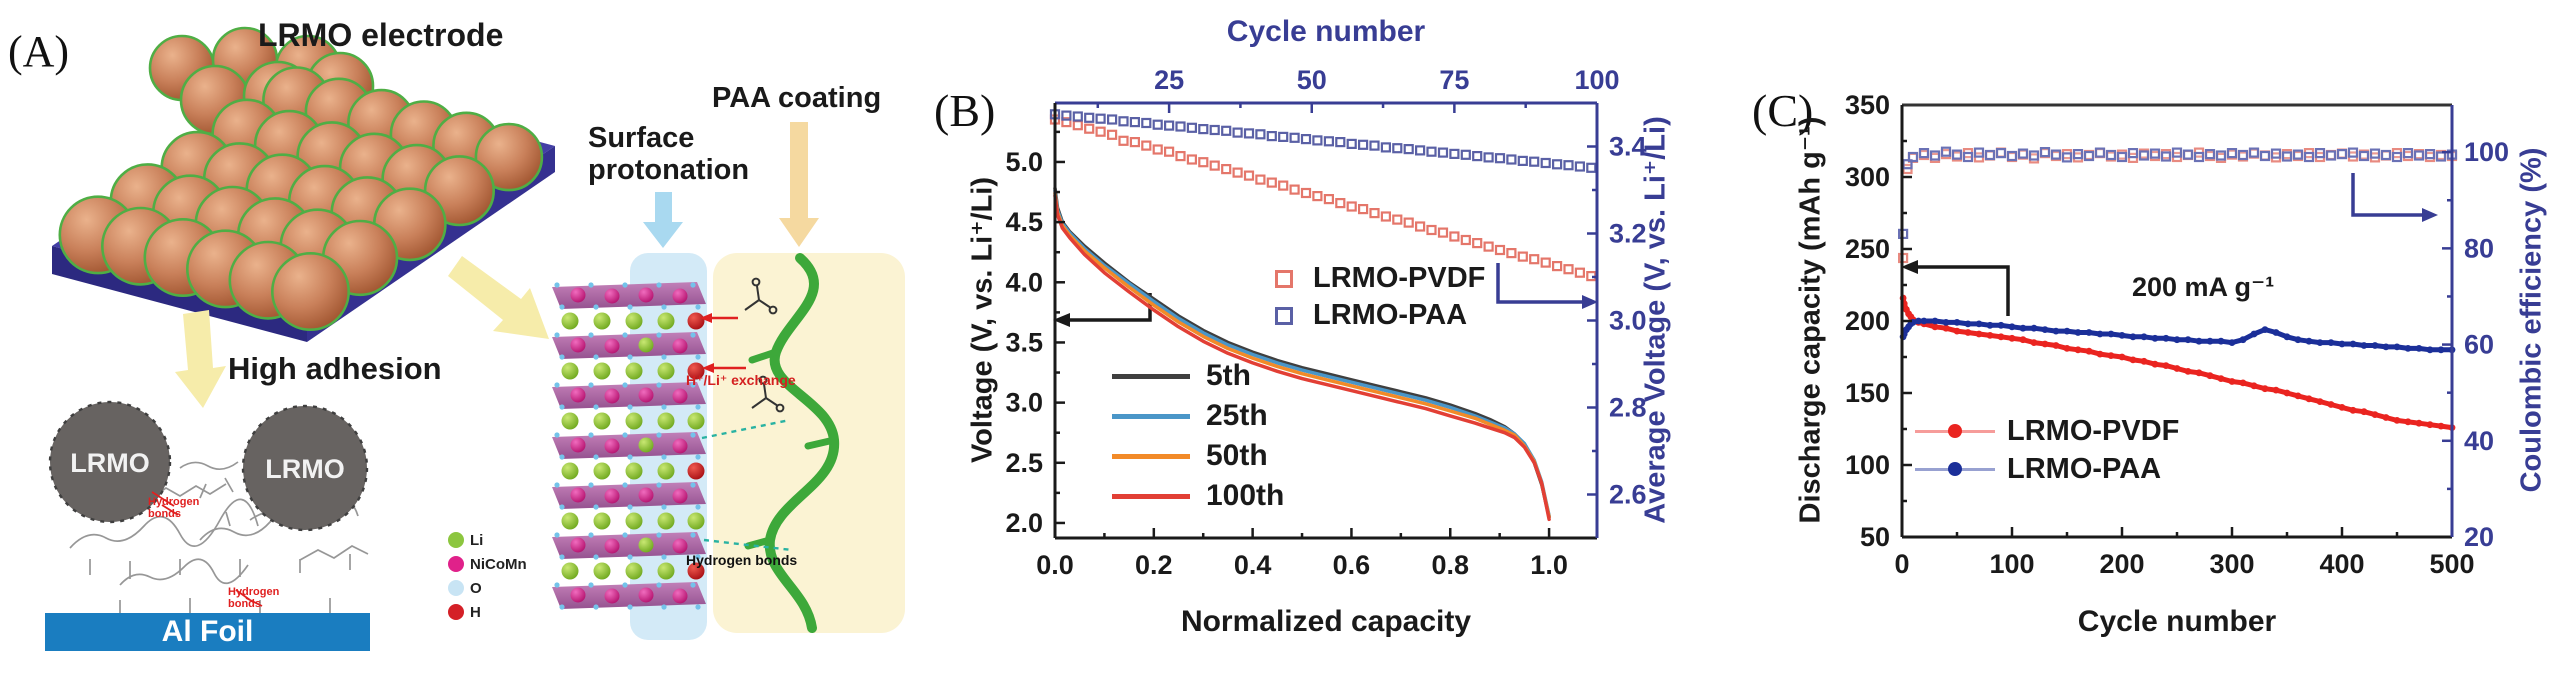 The height and width of the screenshot is (677, 2567). I want to click on metal-oxide-slab-icon, so click(629, 345).